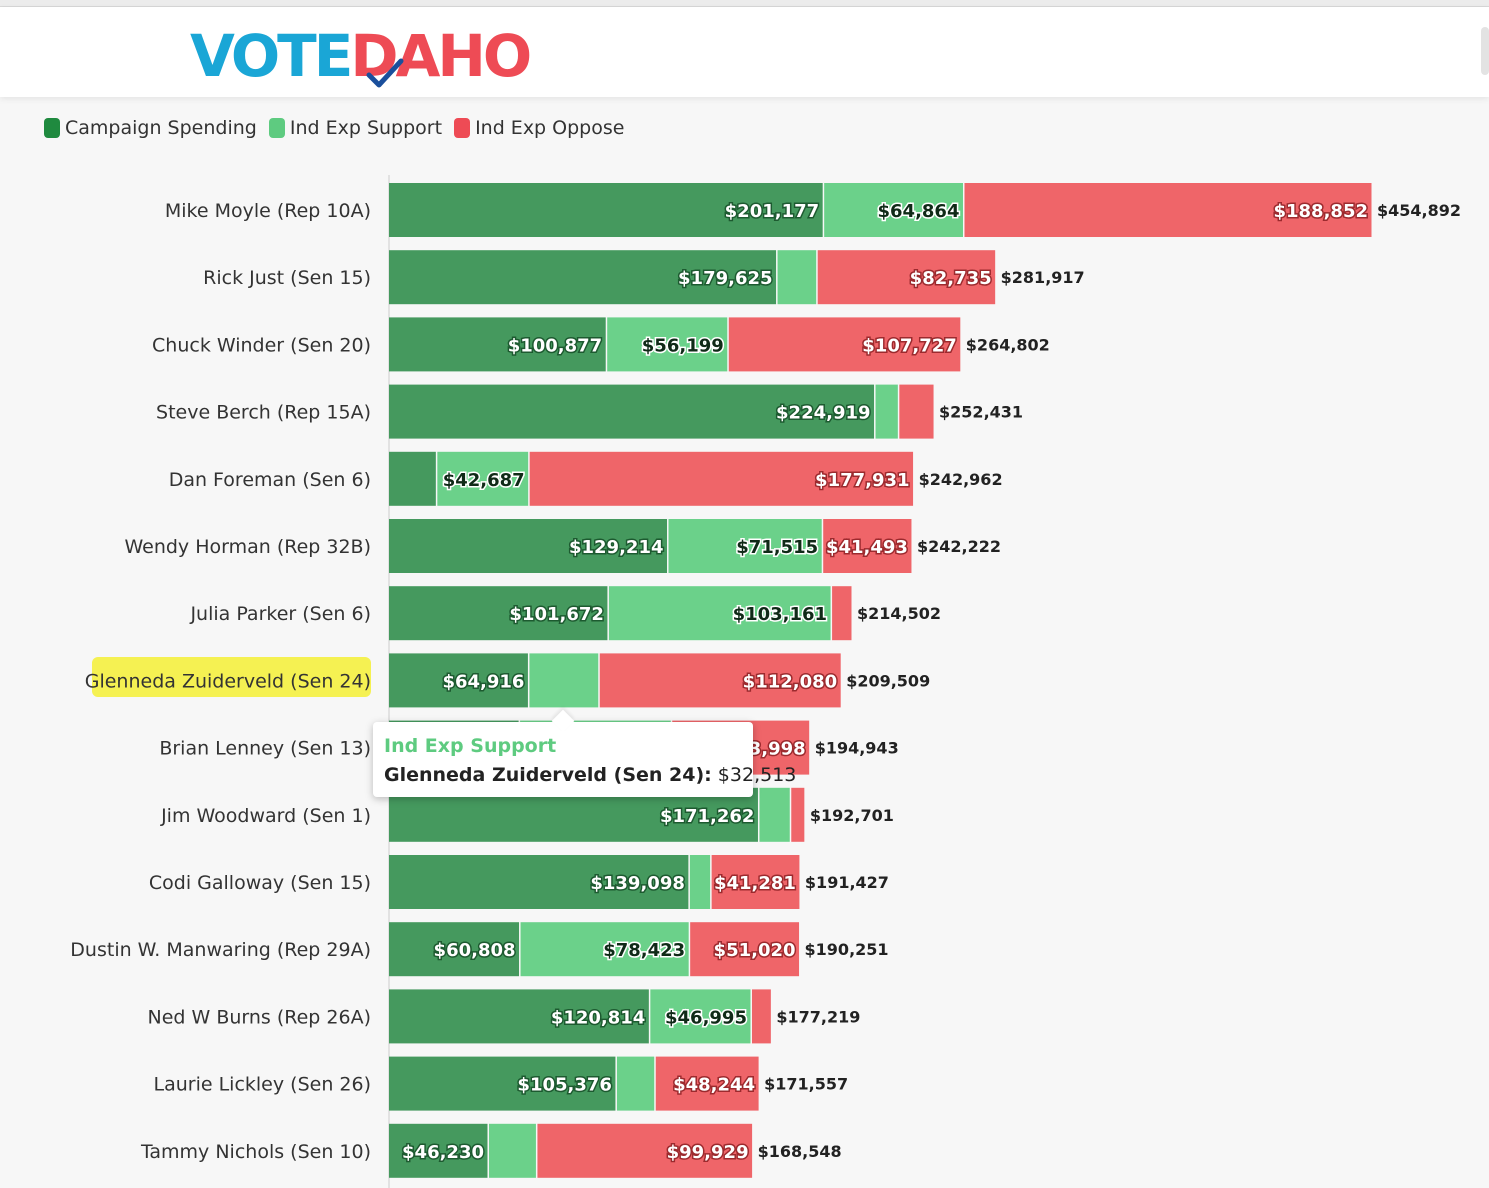  I want to click on scrollbar-handle, so click(1485, 51).